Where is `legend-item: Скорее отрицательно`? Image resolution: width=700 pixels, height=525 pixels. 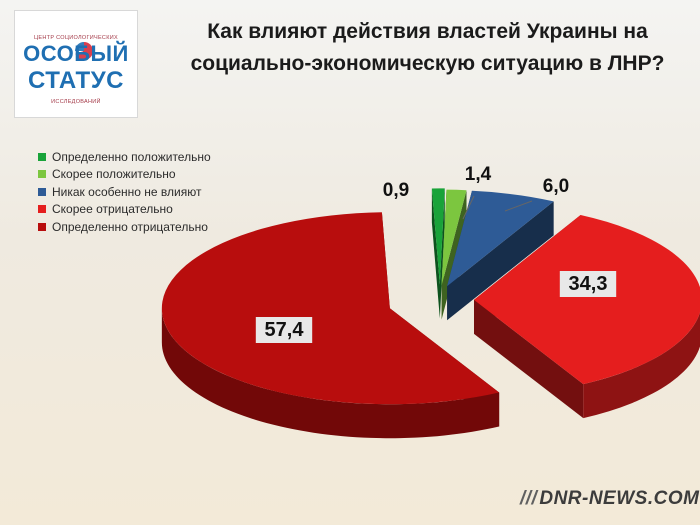 legend-item: Скорее отрицательно is located at coordinates (124, 210).